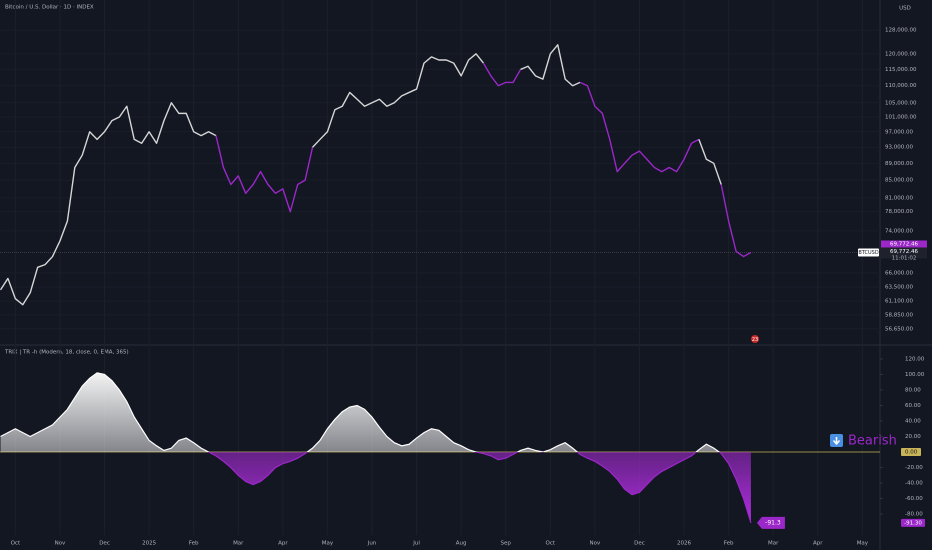  What do you see at coordinates (899, 315) in the screenshot?
I see `y-tick-label: 58,850.00` at bounding box center [899, 315].